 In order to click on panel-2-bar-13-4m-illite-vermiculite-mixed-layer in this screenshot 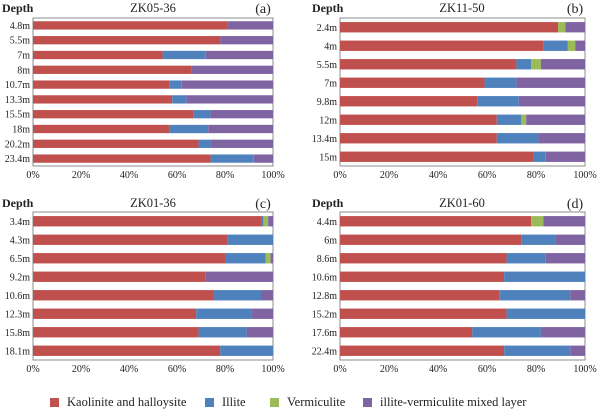, I will do `click(561, 138)`.